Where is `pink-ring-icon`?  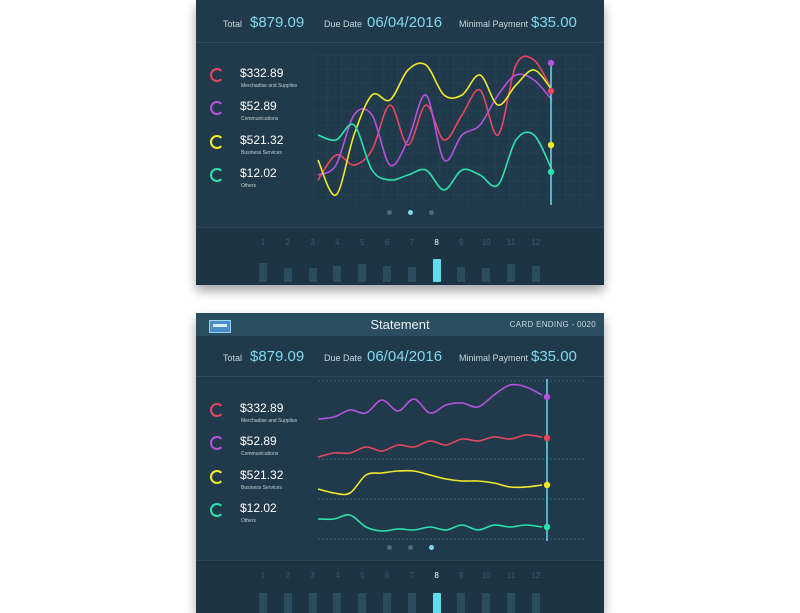 pink-ring-icon is located at coordinates (217, 75).